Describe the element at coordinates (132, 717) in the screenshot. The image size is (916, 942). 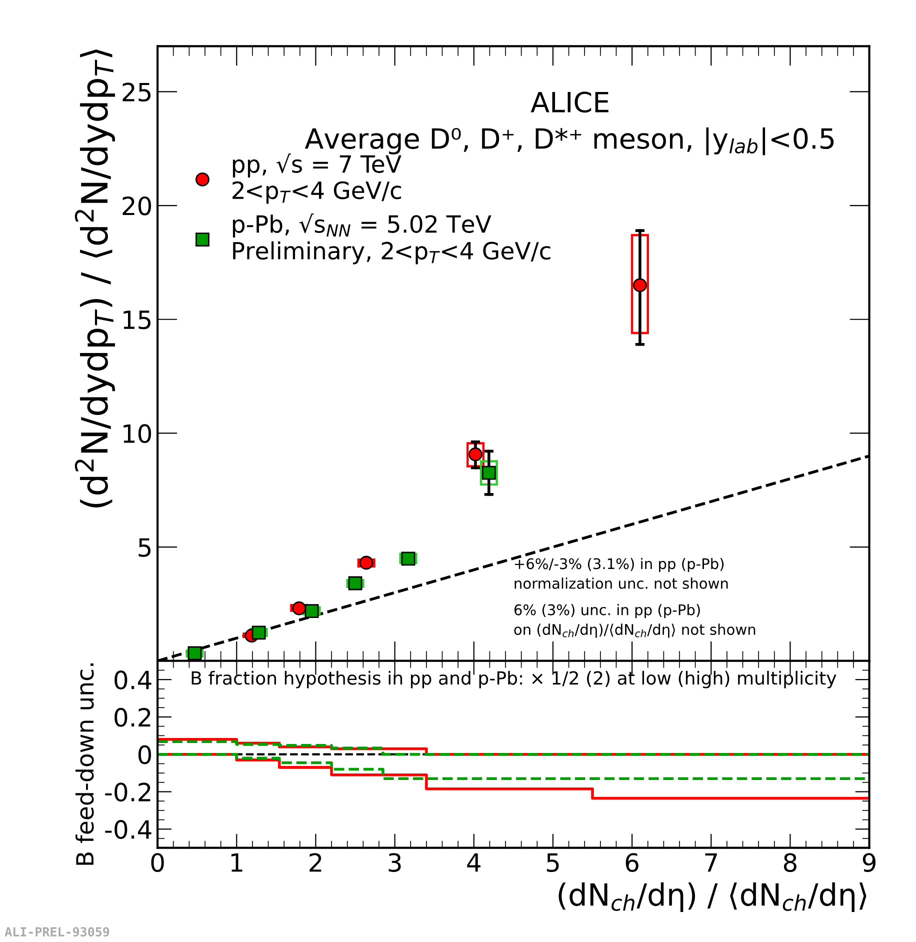
I see `y-tick-label: 0.2` at that location.